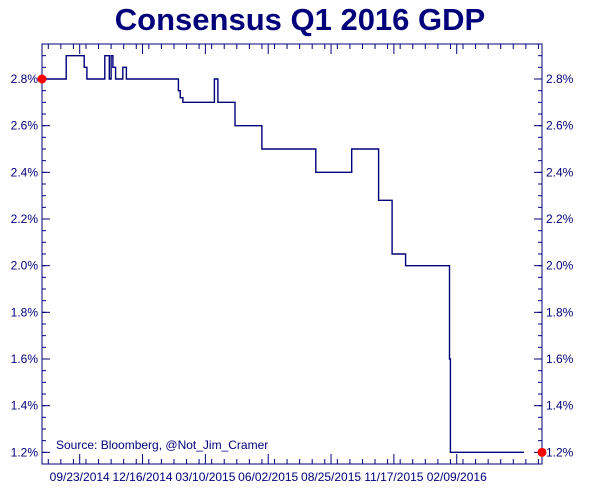 This screenshot has height=496, width=600. What do you see at coordinates (25, 452) in the screenshot?
I see `y-tick-label-left: 1.2%` at bounding box center [25, 452].